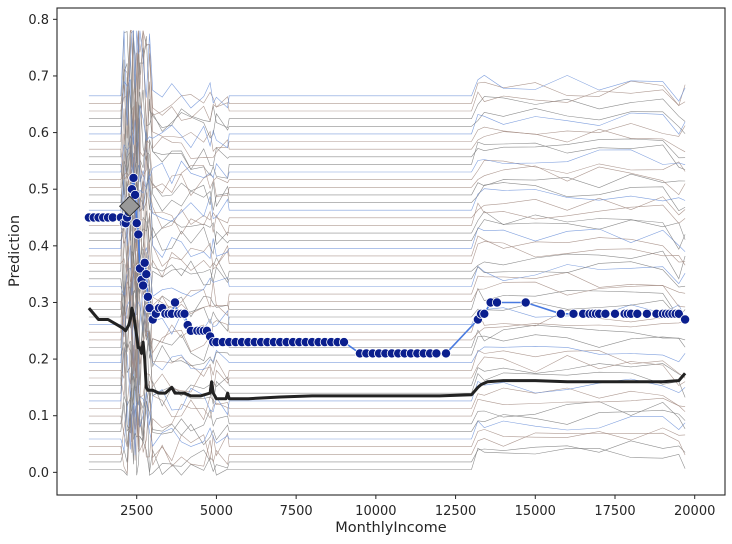 The width and height of the screenshot is (732, 544). I want to click on instance-marker-group, so click(129, 206).